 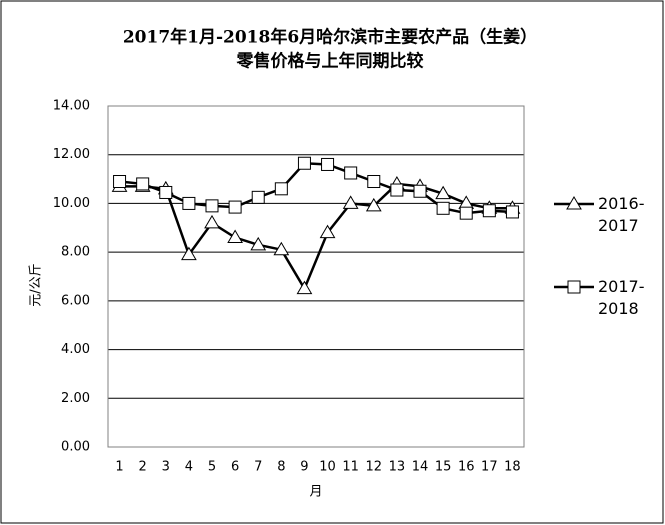 What do you see at coordinates (330, 61) in the screenshot?
I see `chart-subtitle: 零售价格与上年同期比较` at bounding box center [330, 61].